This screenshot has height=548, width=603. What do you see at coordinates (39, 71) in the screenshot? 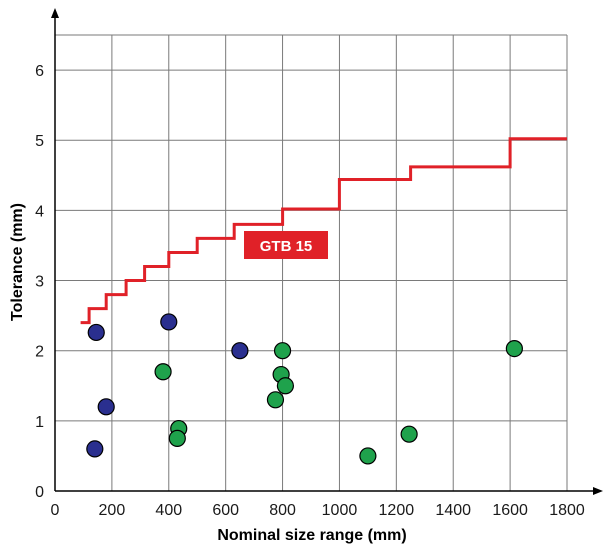
I see `y-tick-label: 6` at bounding box center [39, 71].